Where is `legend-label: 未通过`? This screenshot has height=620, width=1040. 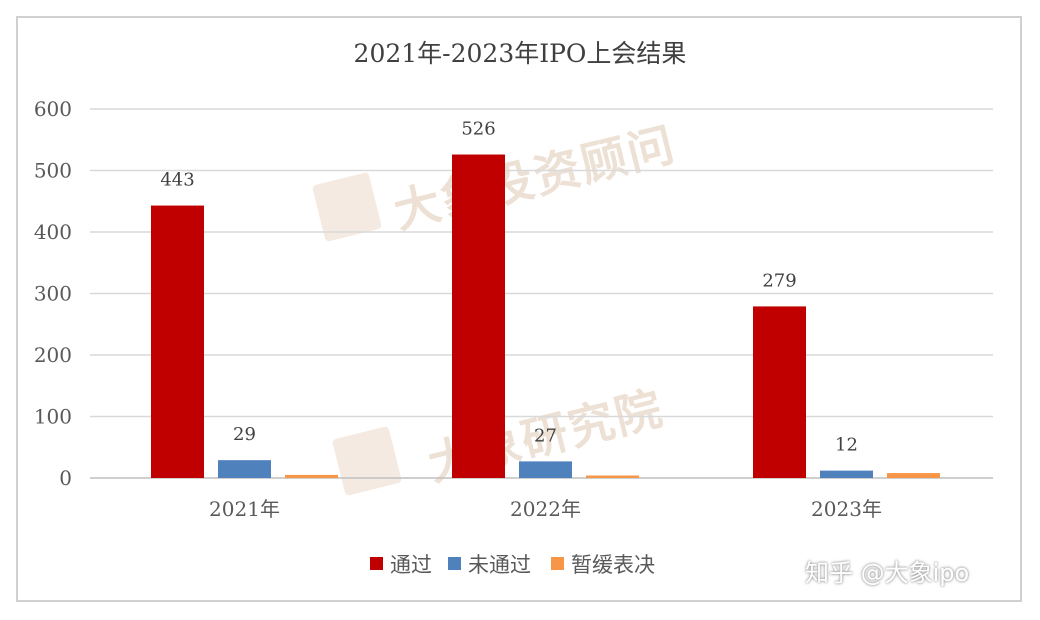
legend-label: 未通过 is located at coordinates (499, 565).